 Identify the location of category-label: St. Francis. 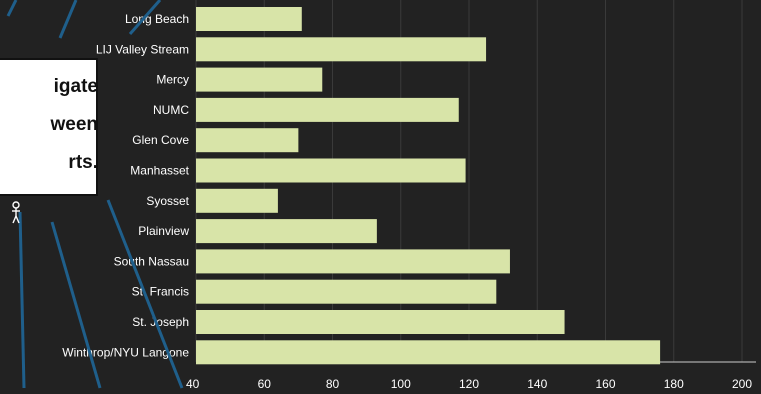
(160, 292).